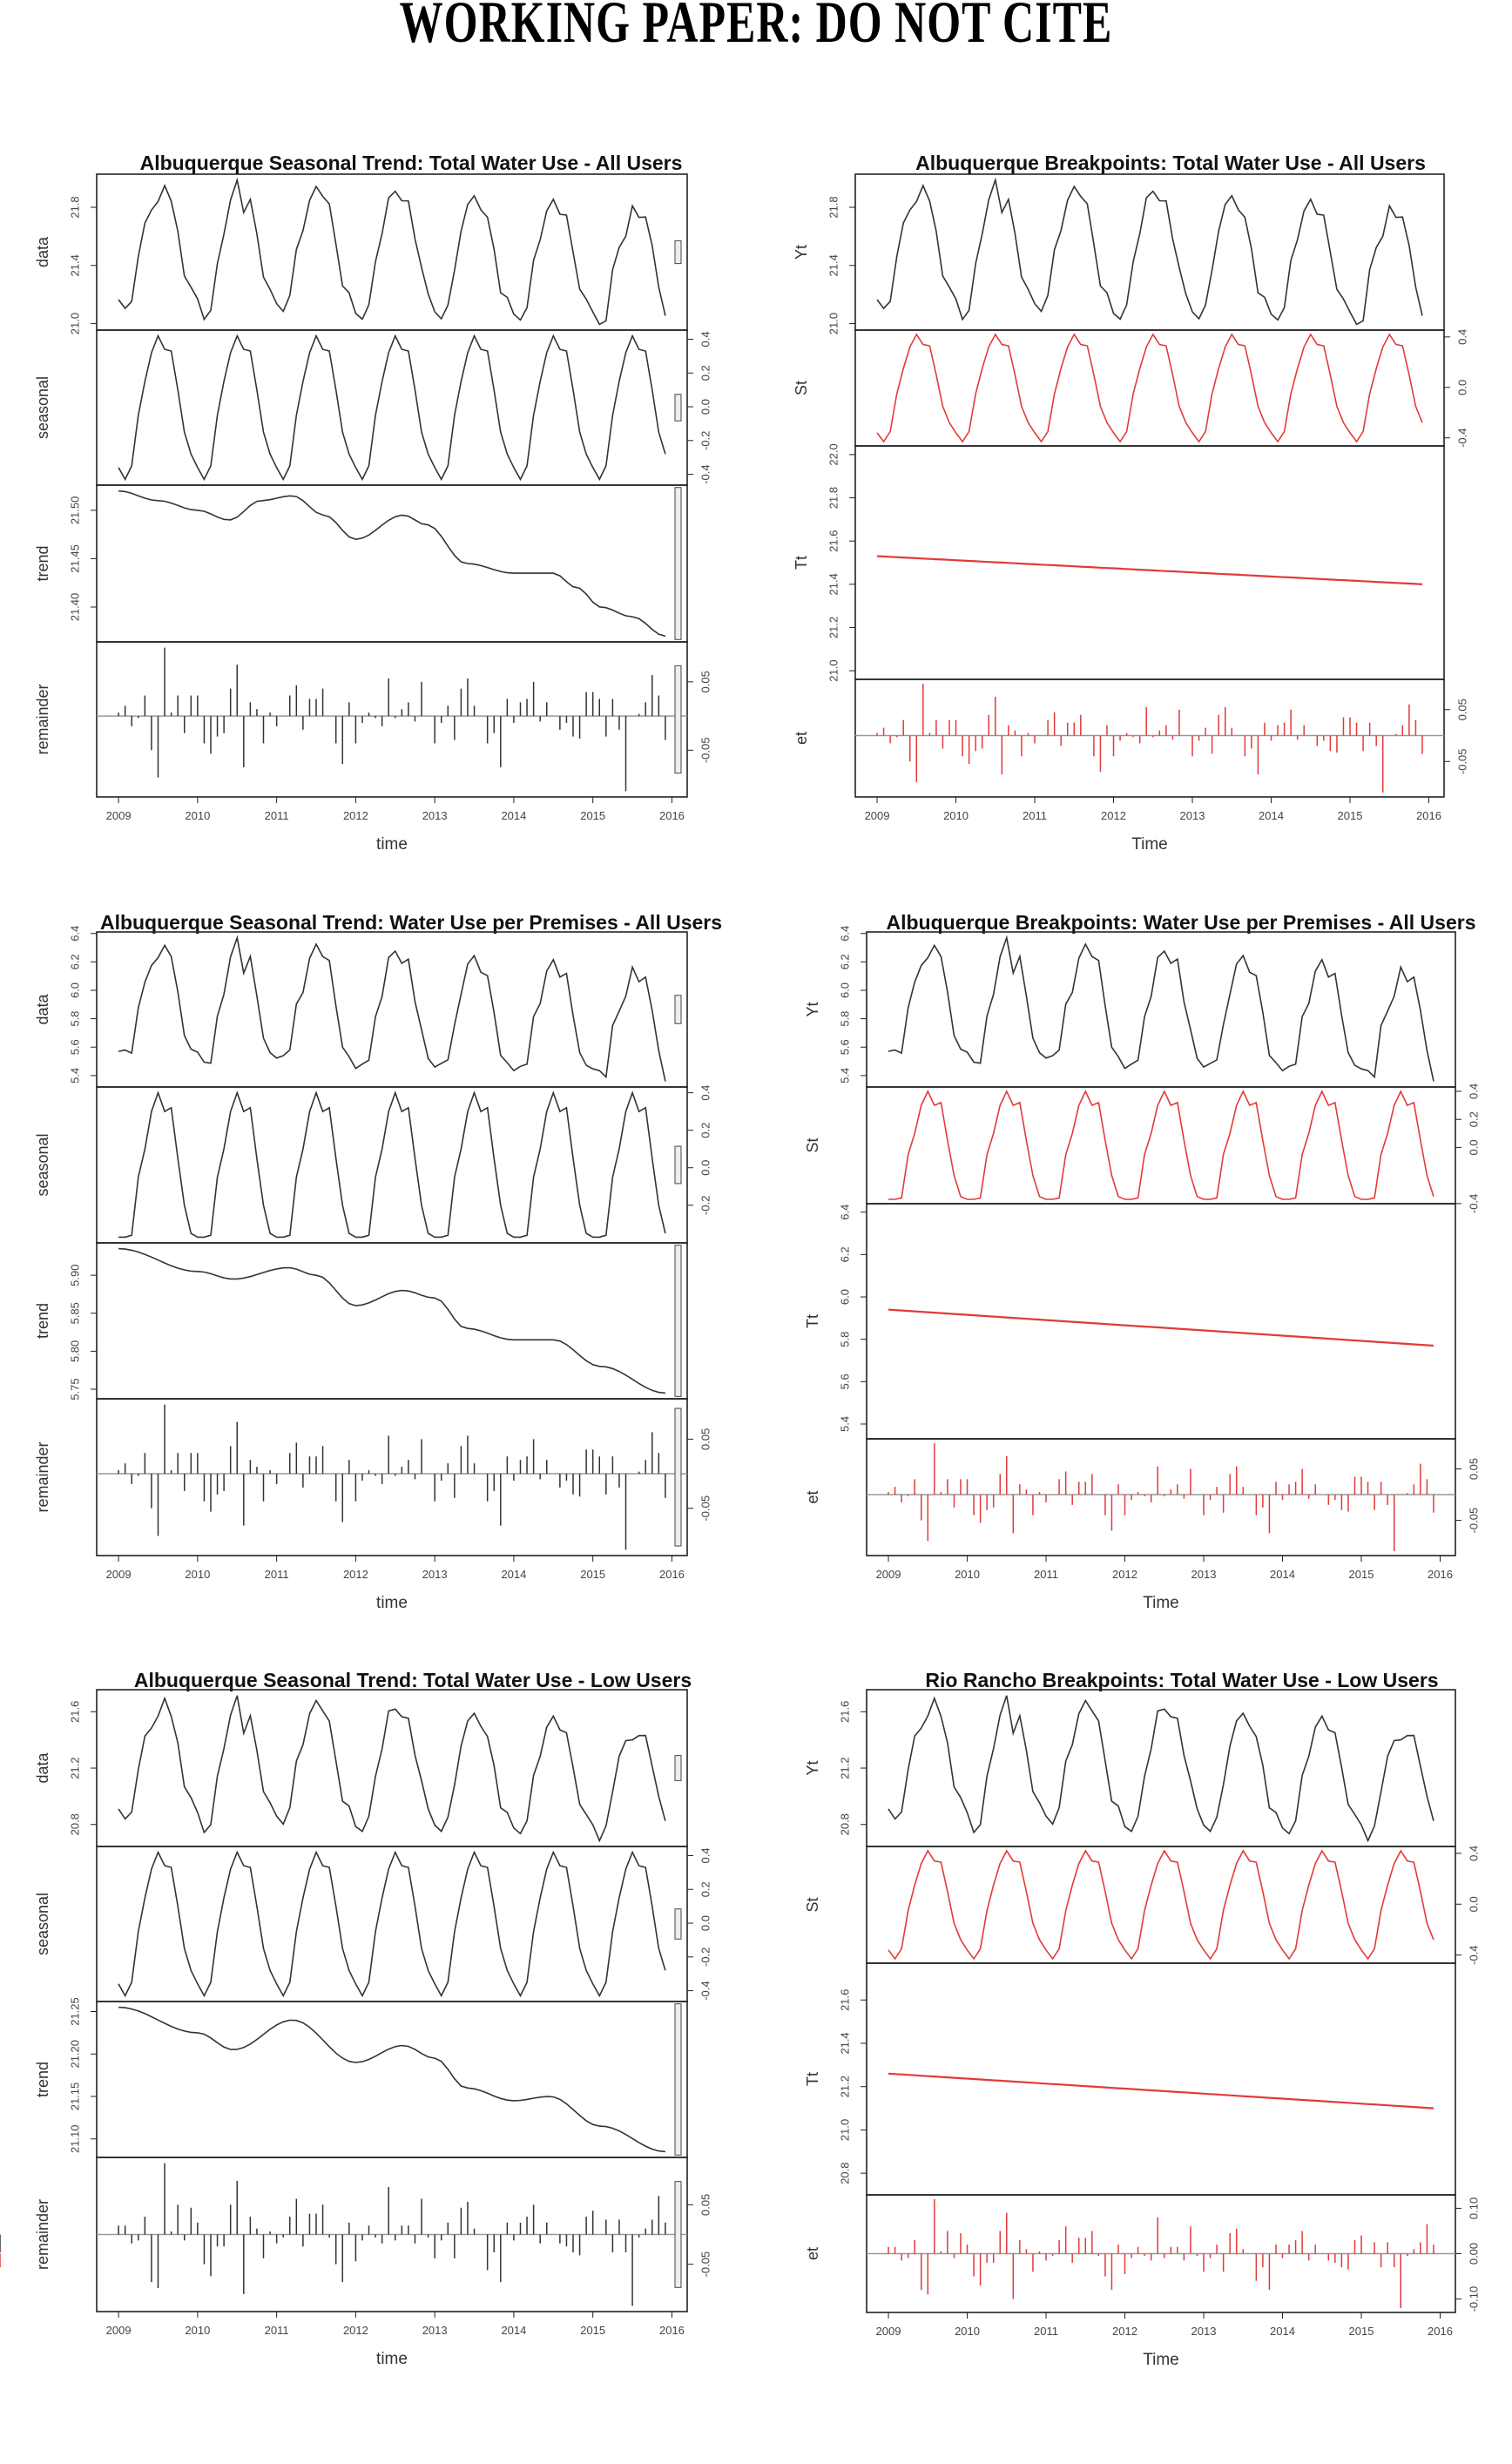  Describe the element at coordinates (705, 1130) in the screenshot. I see `y-tick-label: 0.2` at that location.